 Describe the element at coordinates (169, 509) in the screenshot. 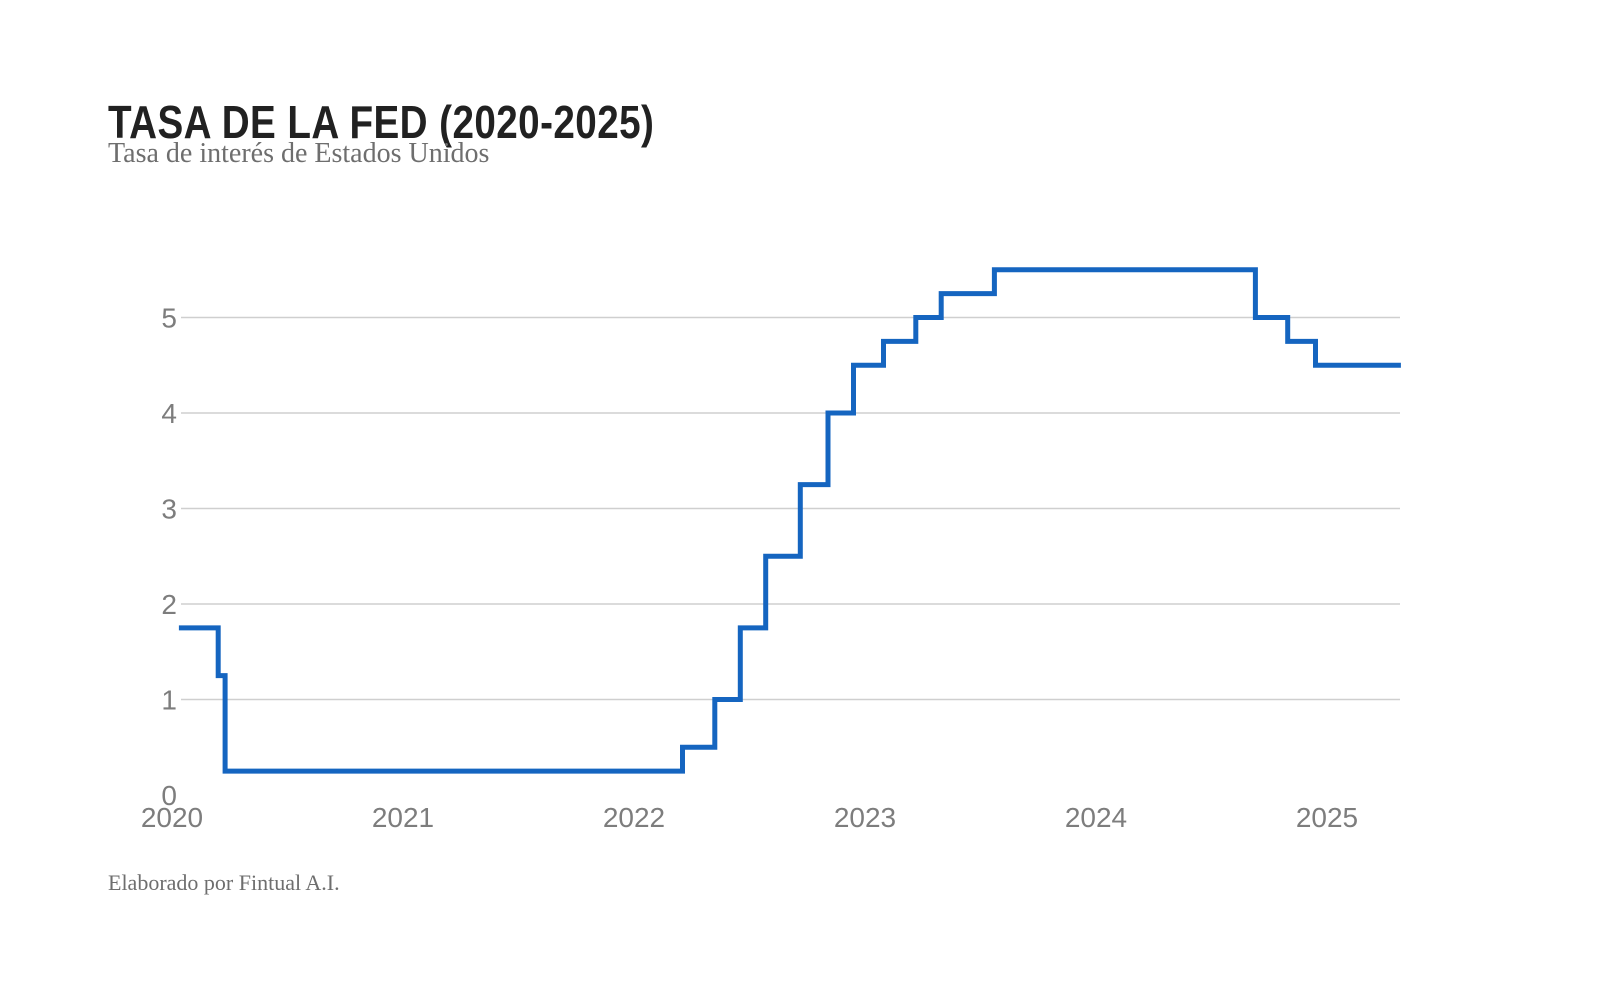

I see `y-tick-label-3: 3` at that location.